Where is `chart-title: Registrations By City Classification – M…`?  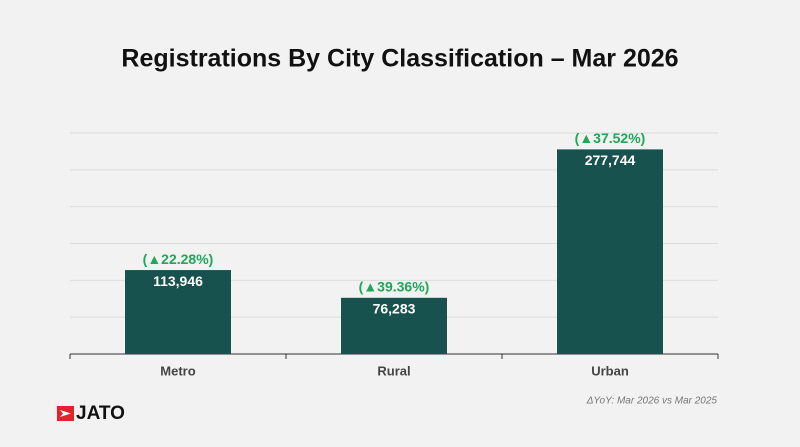 chart-title: Registrations By City Classification – M… is located at coordinates (399, 59).